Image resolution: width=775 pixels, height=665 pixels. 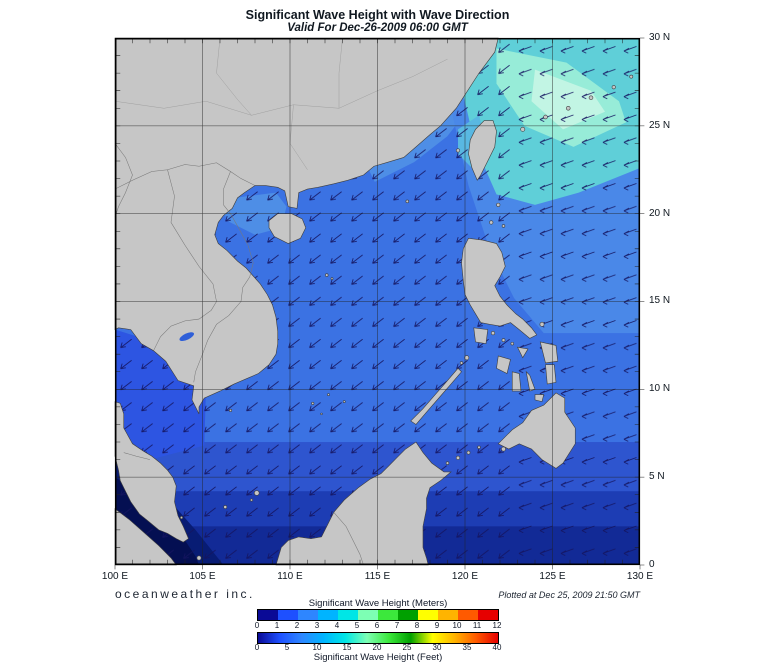 I want to click on valid-time-subtitle: Valid For Dec-26-2009 06:00 GMT, so click(x=377, y=28).